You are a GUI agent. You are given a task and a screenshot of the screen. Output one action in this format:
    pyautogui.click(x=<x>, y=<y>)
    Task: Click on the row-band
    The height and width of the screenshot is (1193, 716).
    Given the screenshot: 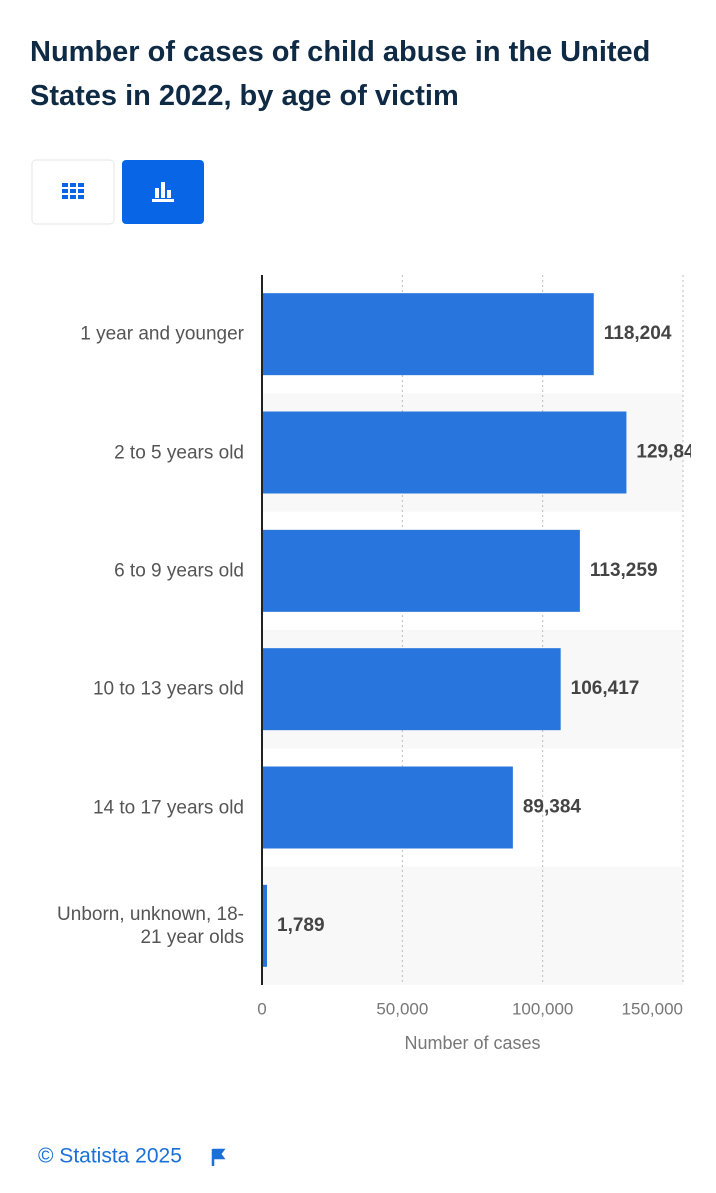 What is the action you would take?
    pyautogui.click(x=472, y=925)
    